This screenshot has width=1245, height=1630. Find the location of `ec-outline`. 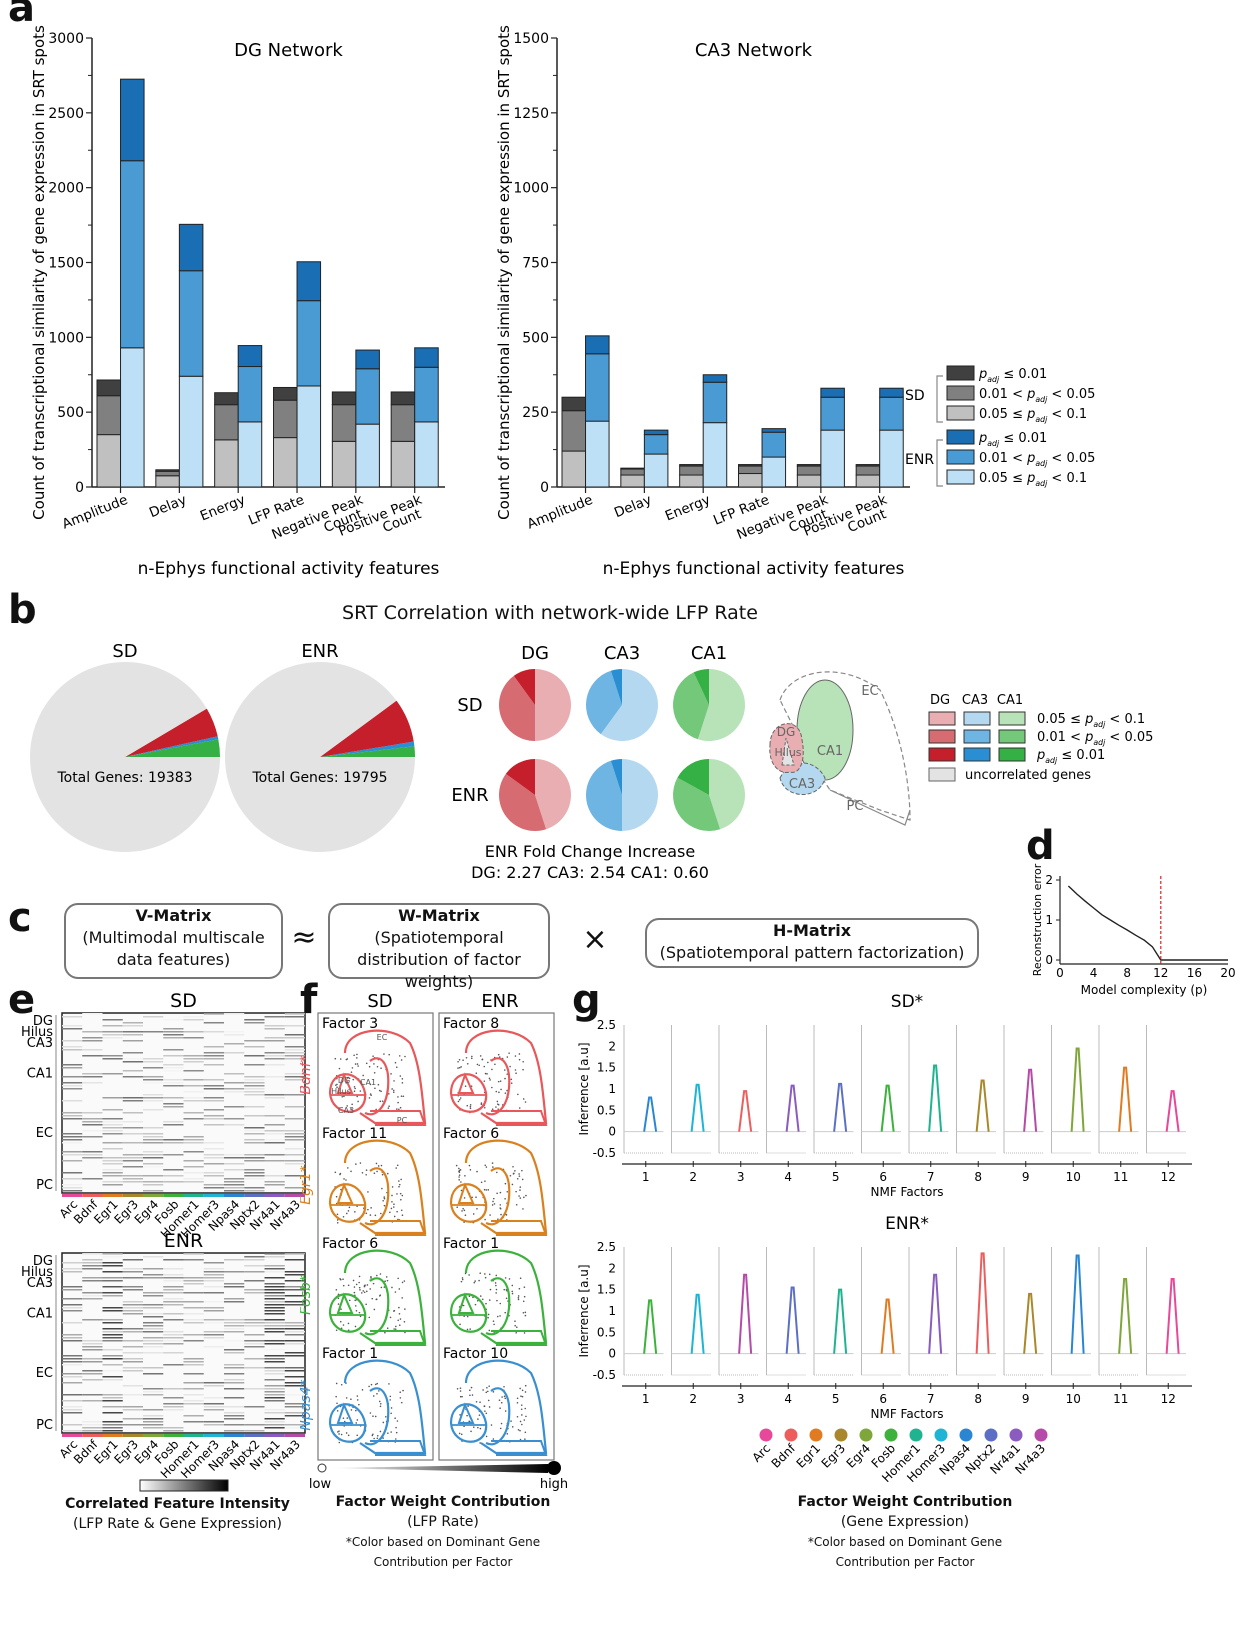

ec-outline is located at coordinates (385, 1077).